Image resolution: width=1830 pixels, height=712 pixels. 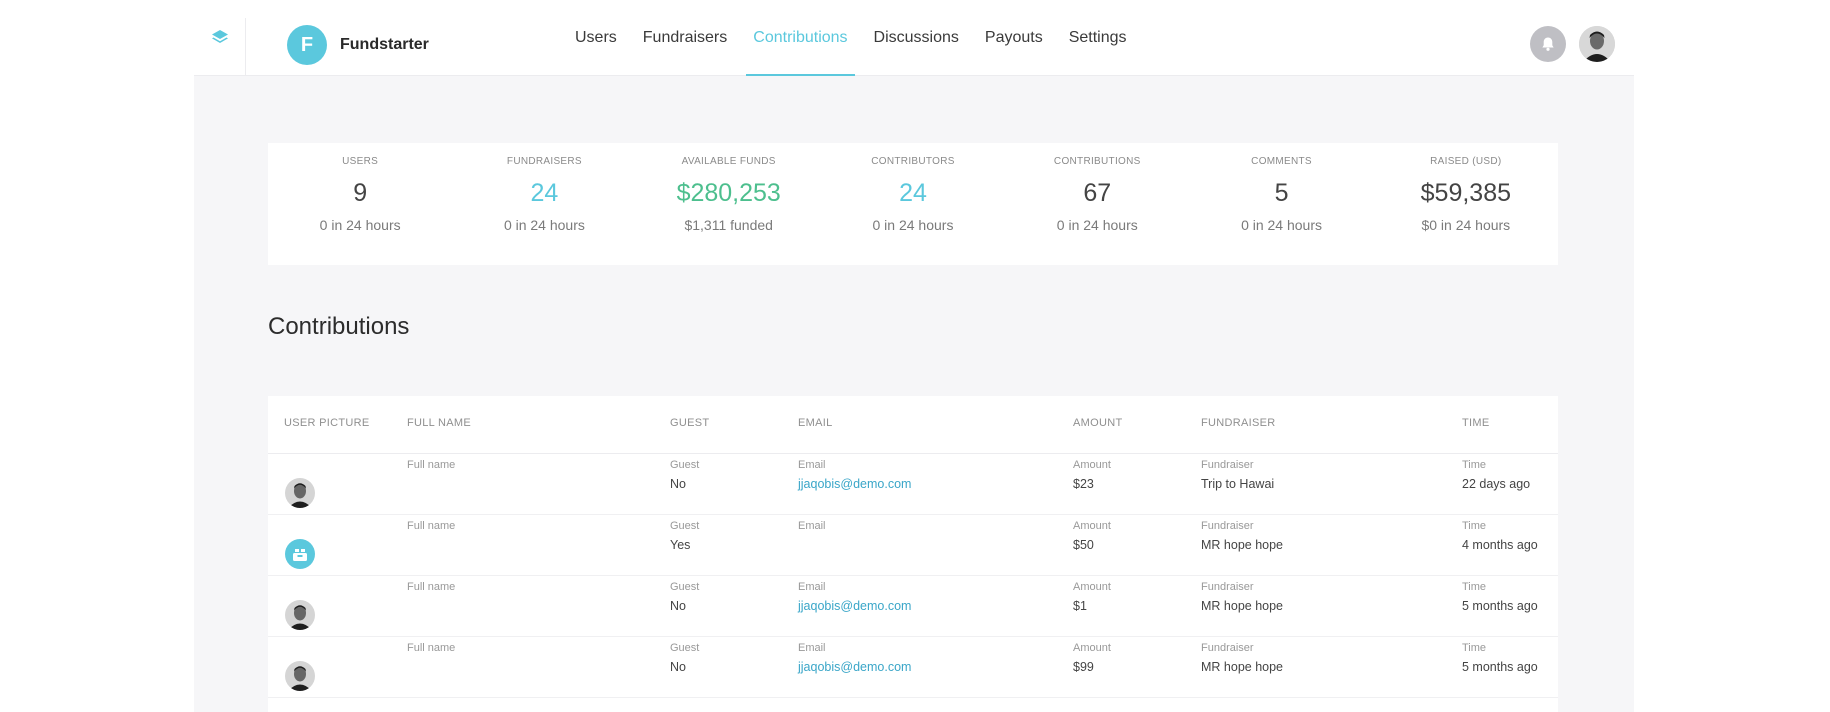 What do you see at coordinates (1466, 225) in the screenshot?
I see `stat-subtext: $0 in 24 hours` at bounding box center [1466, 225].